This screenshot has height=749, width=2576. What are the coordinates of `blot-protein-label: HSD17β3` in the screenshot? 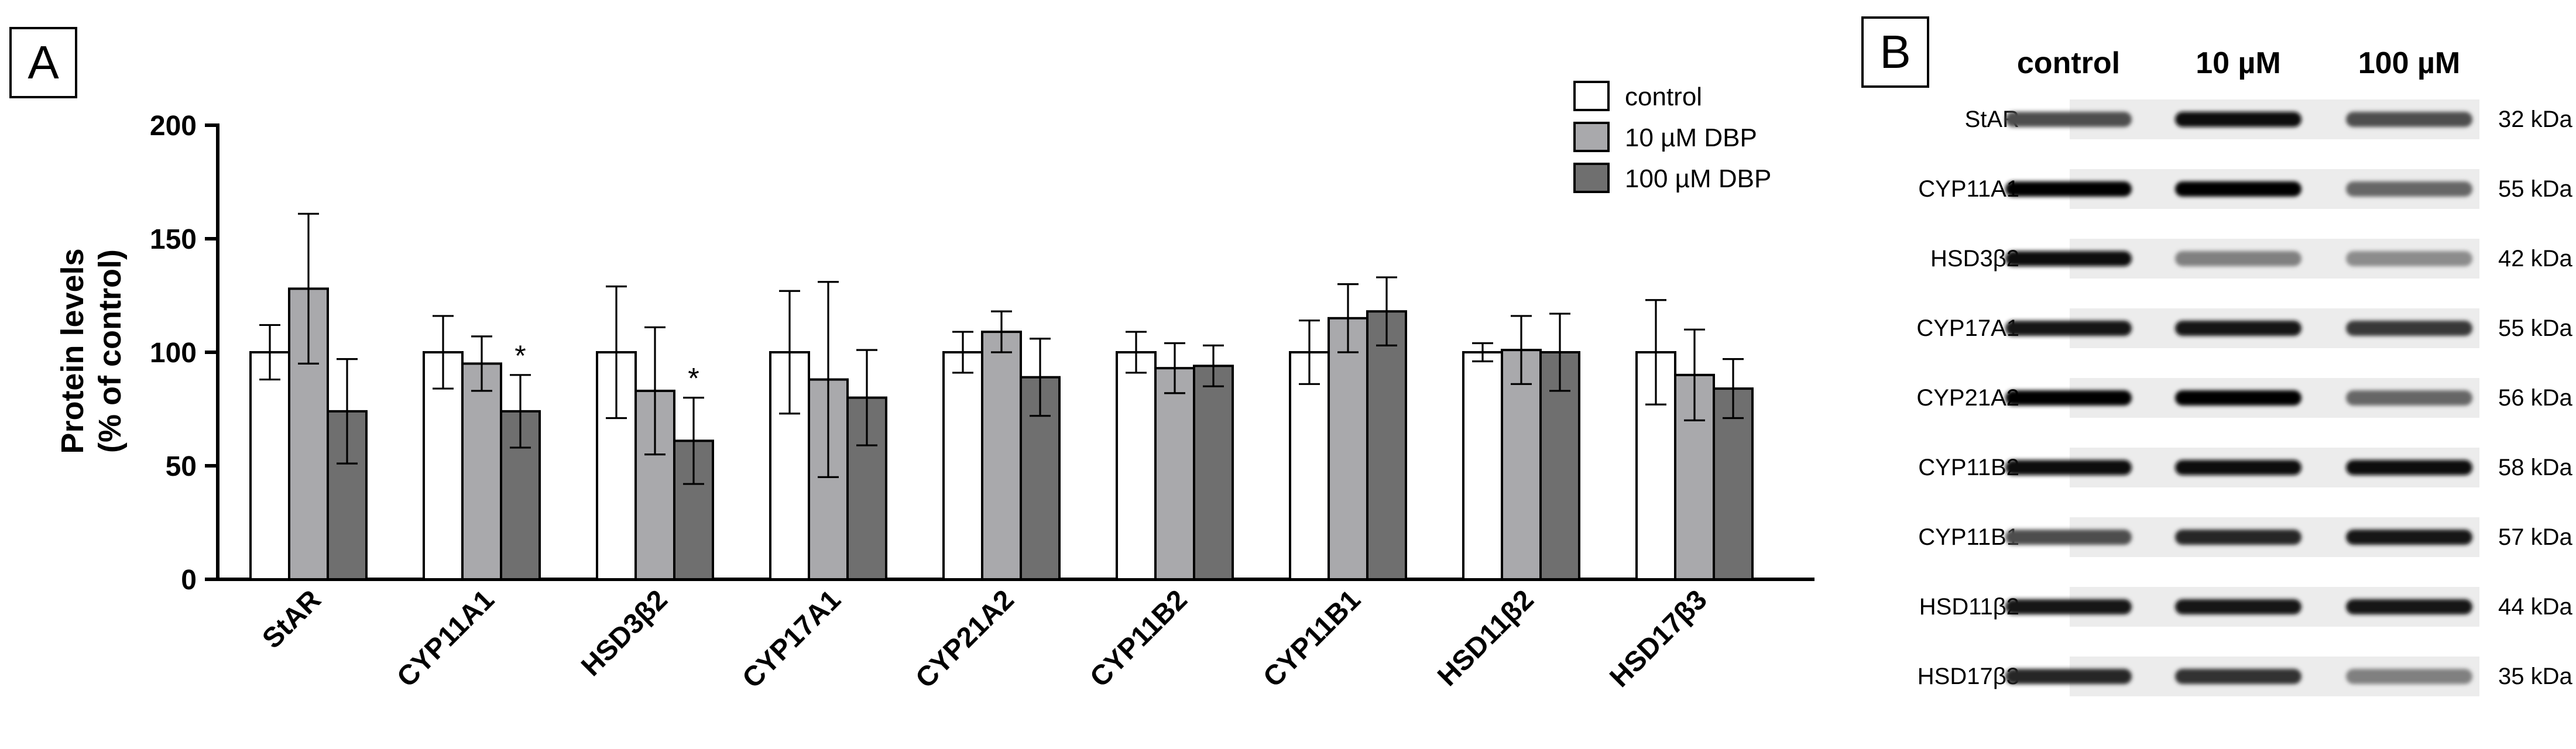 It's located at (1968, 677).